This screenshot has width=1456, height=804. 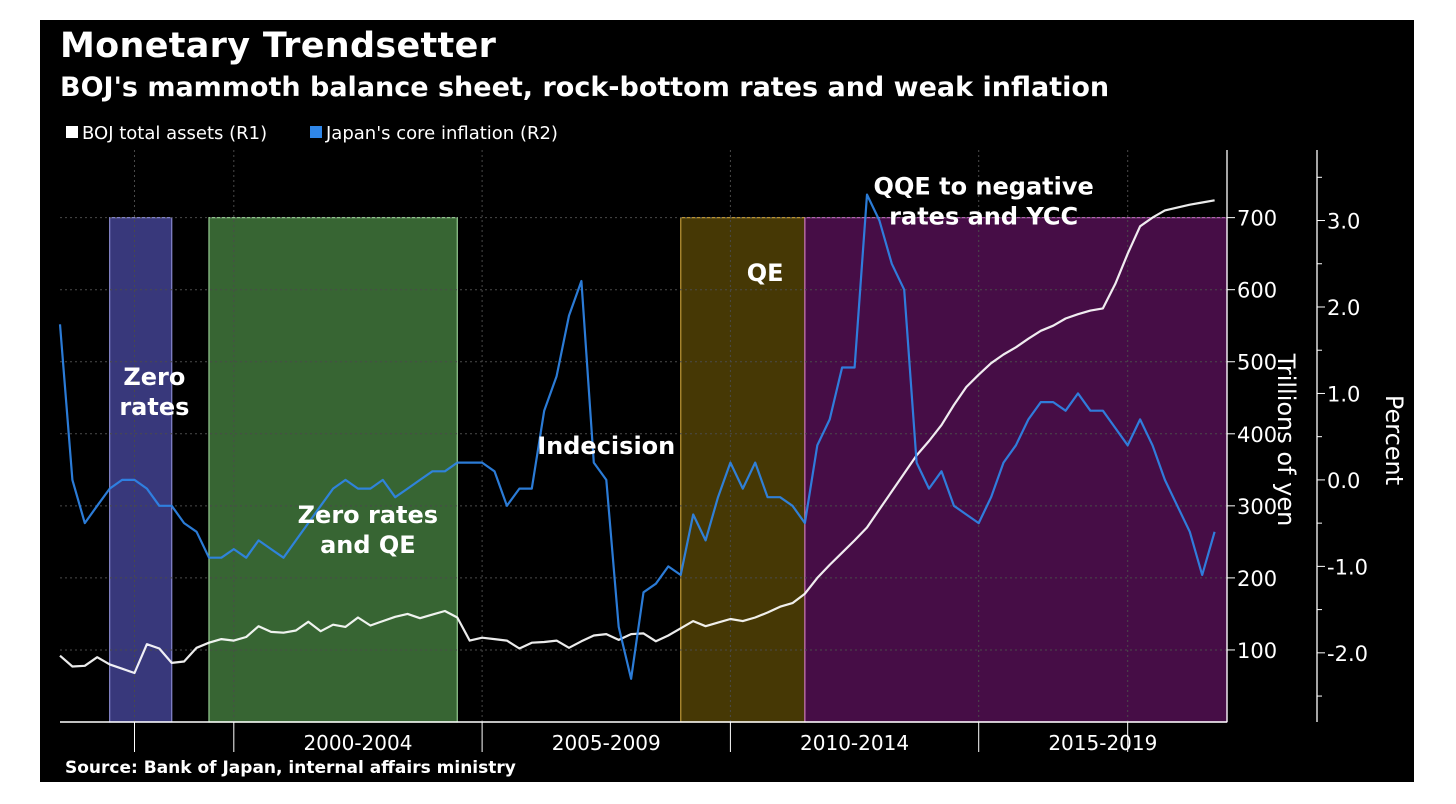 I want to click on chart-title: Monetary Trendsetter, so click(x=278, y=46).